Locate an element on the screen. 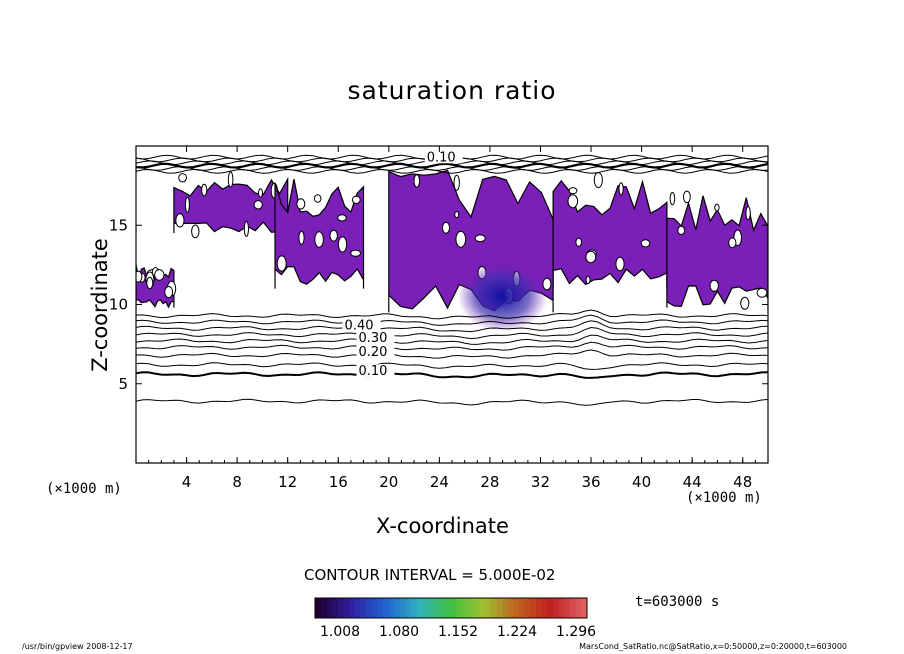  x-tick-label: 20 is located at coordinates (388, 482).